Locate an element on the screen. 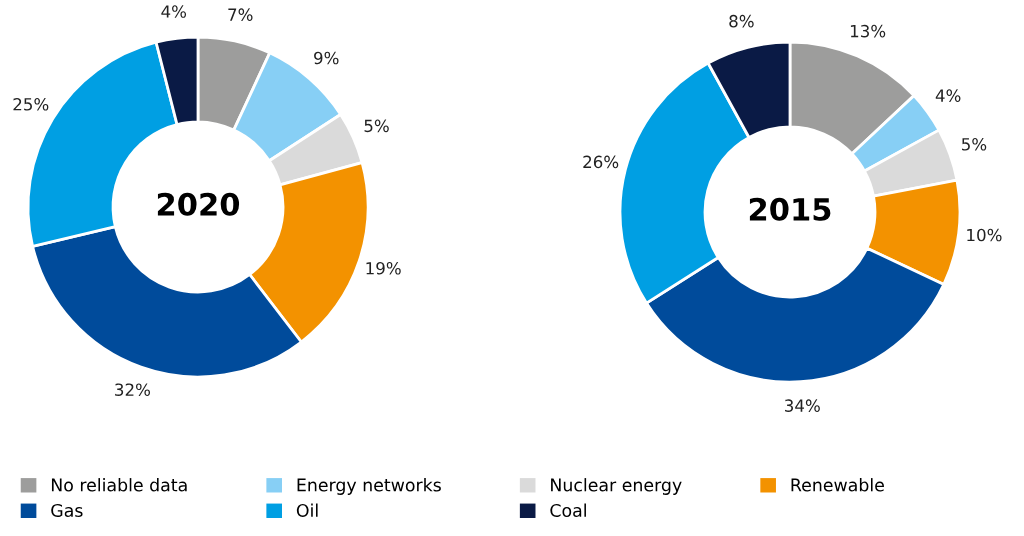  legend-label: No reliable data is located at coordinates (119, 485).